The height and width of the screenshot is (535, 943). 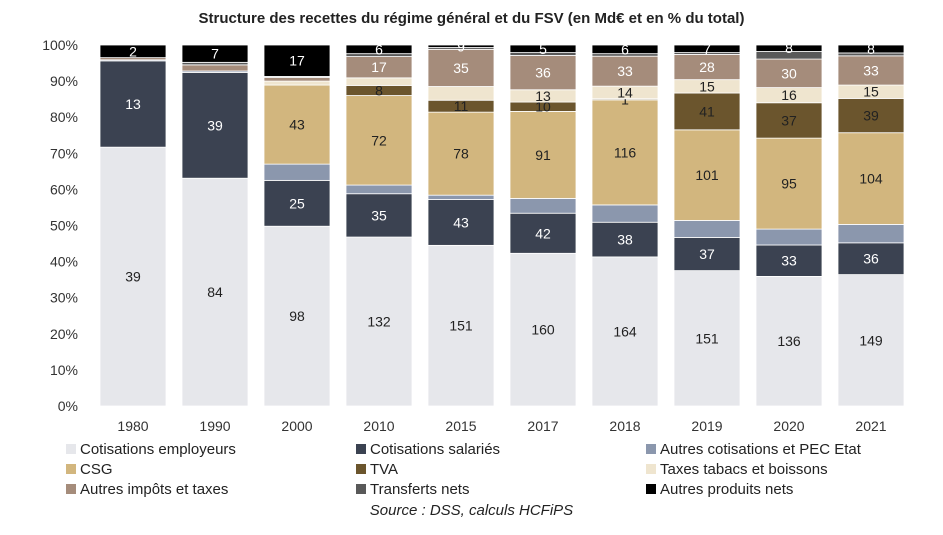 What do you see at coordinates (870, 426) in the screenshot?
I see `x-tick-label: 2021` at bounding box center [870, 426].